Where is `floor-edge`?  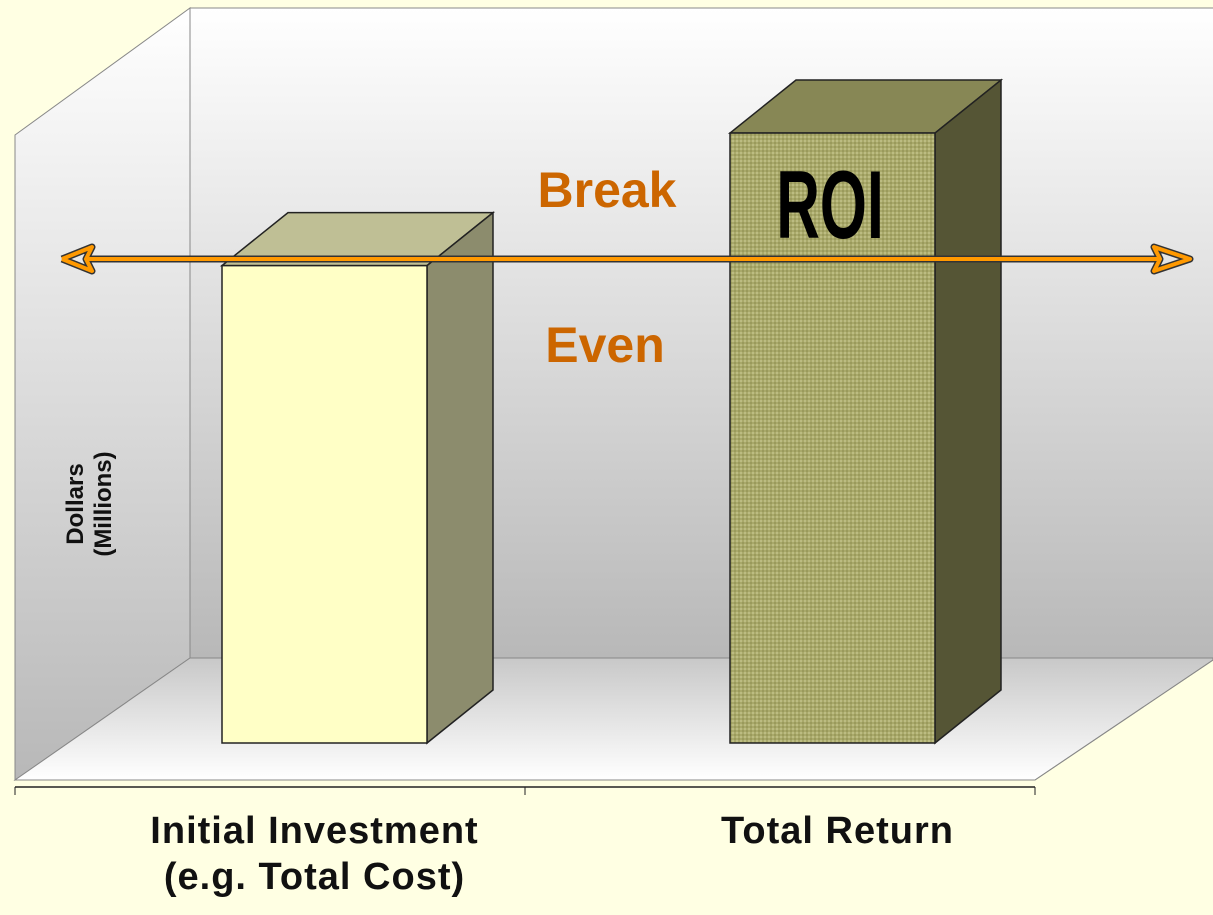 floor-edge is located at coordinates (1123, 720).